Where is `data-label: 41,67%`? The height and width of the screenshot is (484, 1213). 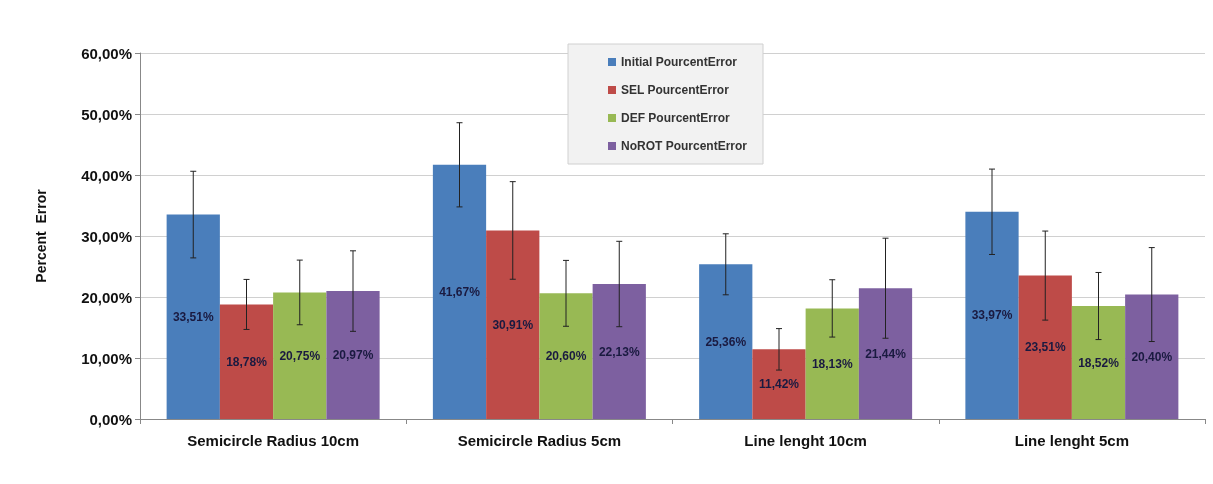 data-label: 41,67% is located at coordinates (460, 291).